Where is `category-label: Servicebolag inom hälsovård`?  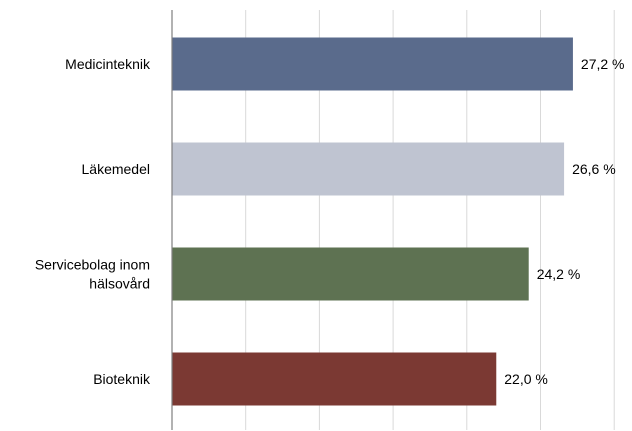
category-label: Servicebolag inom hälsovård is located at coordinates (92, 274).